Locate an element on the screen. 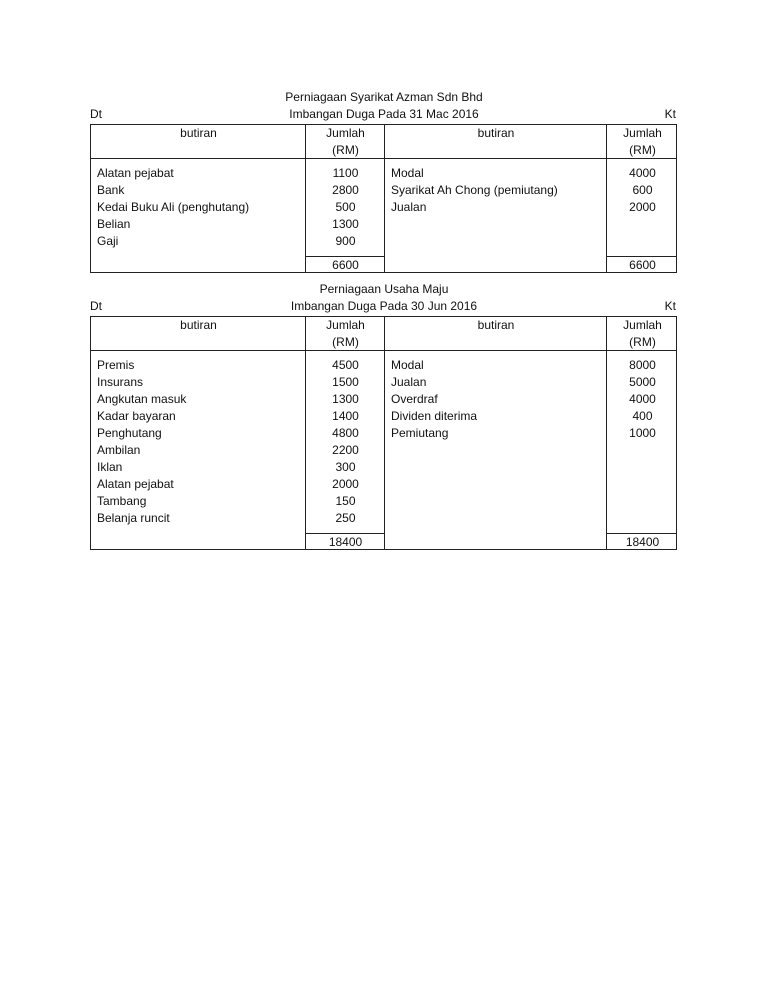  statement-title: Imbangan Duga Pada 30 Jun 2016 is located at coordinates (384, 306).